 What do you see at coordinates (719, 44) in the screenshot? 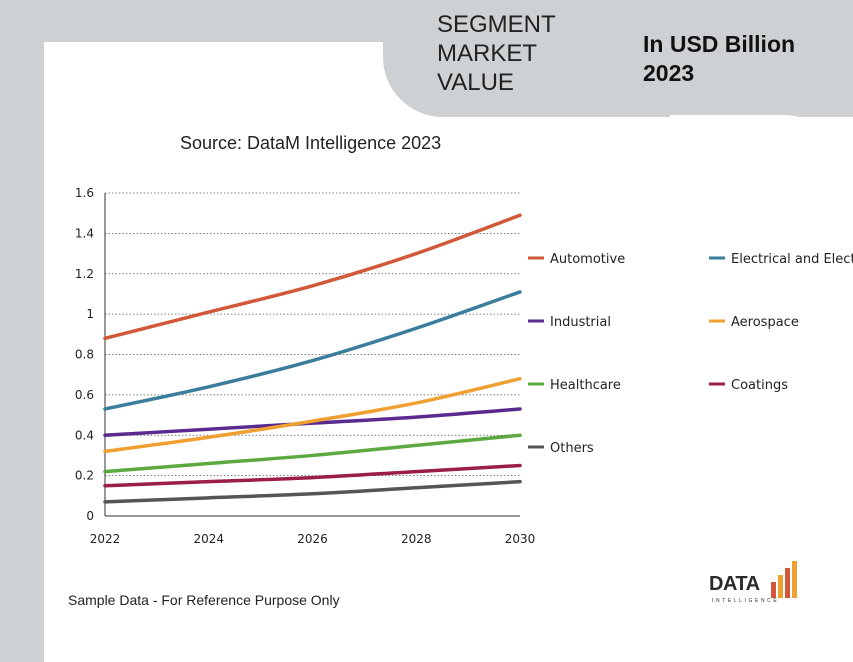
I see `usd-title-line-1: In USD Billion` at bounding box center [719, 44].